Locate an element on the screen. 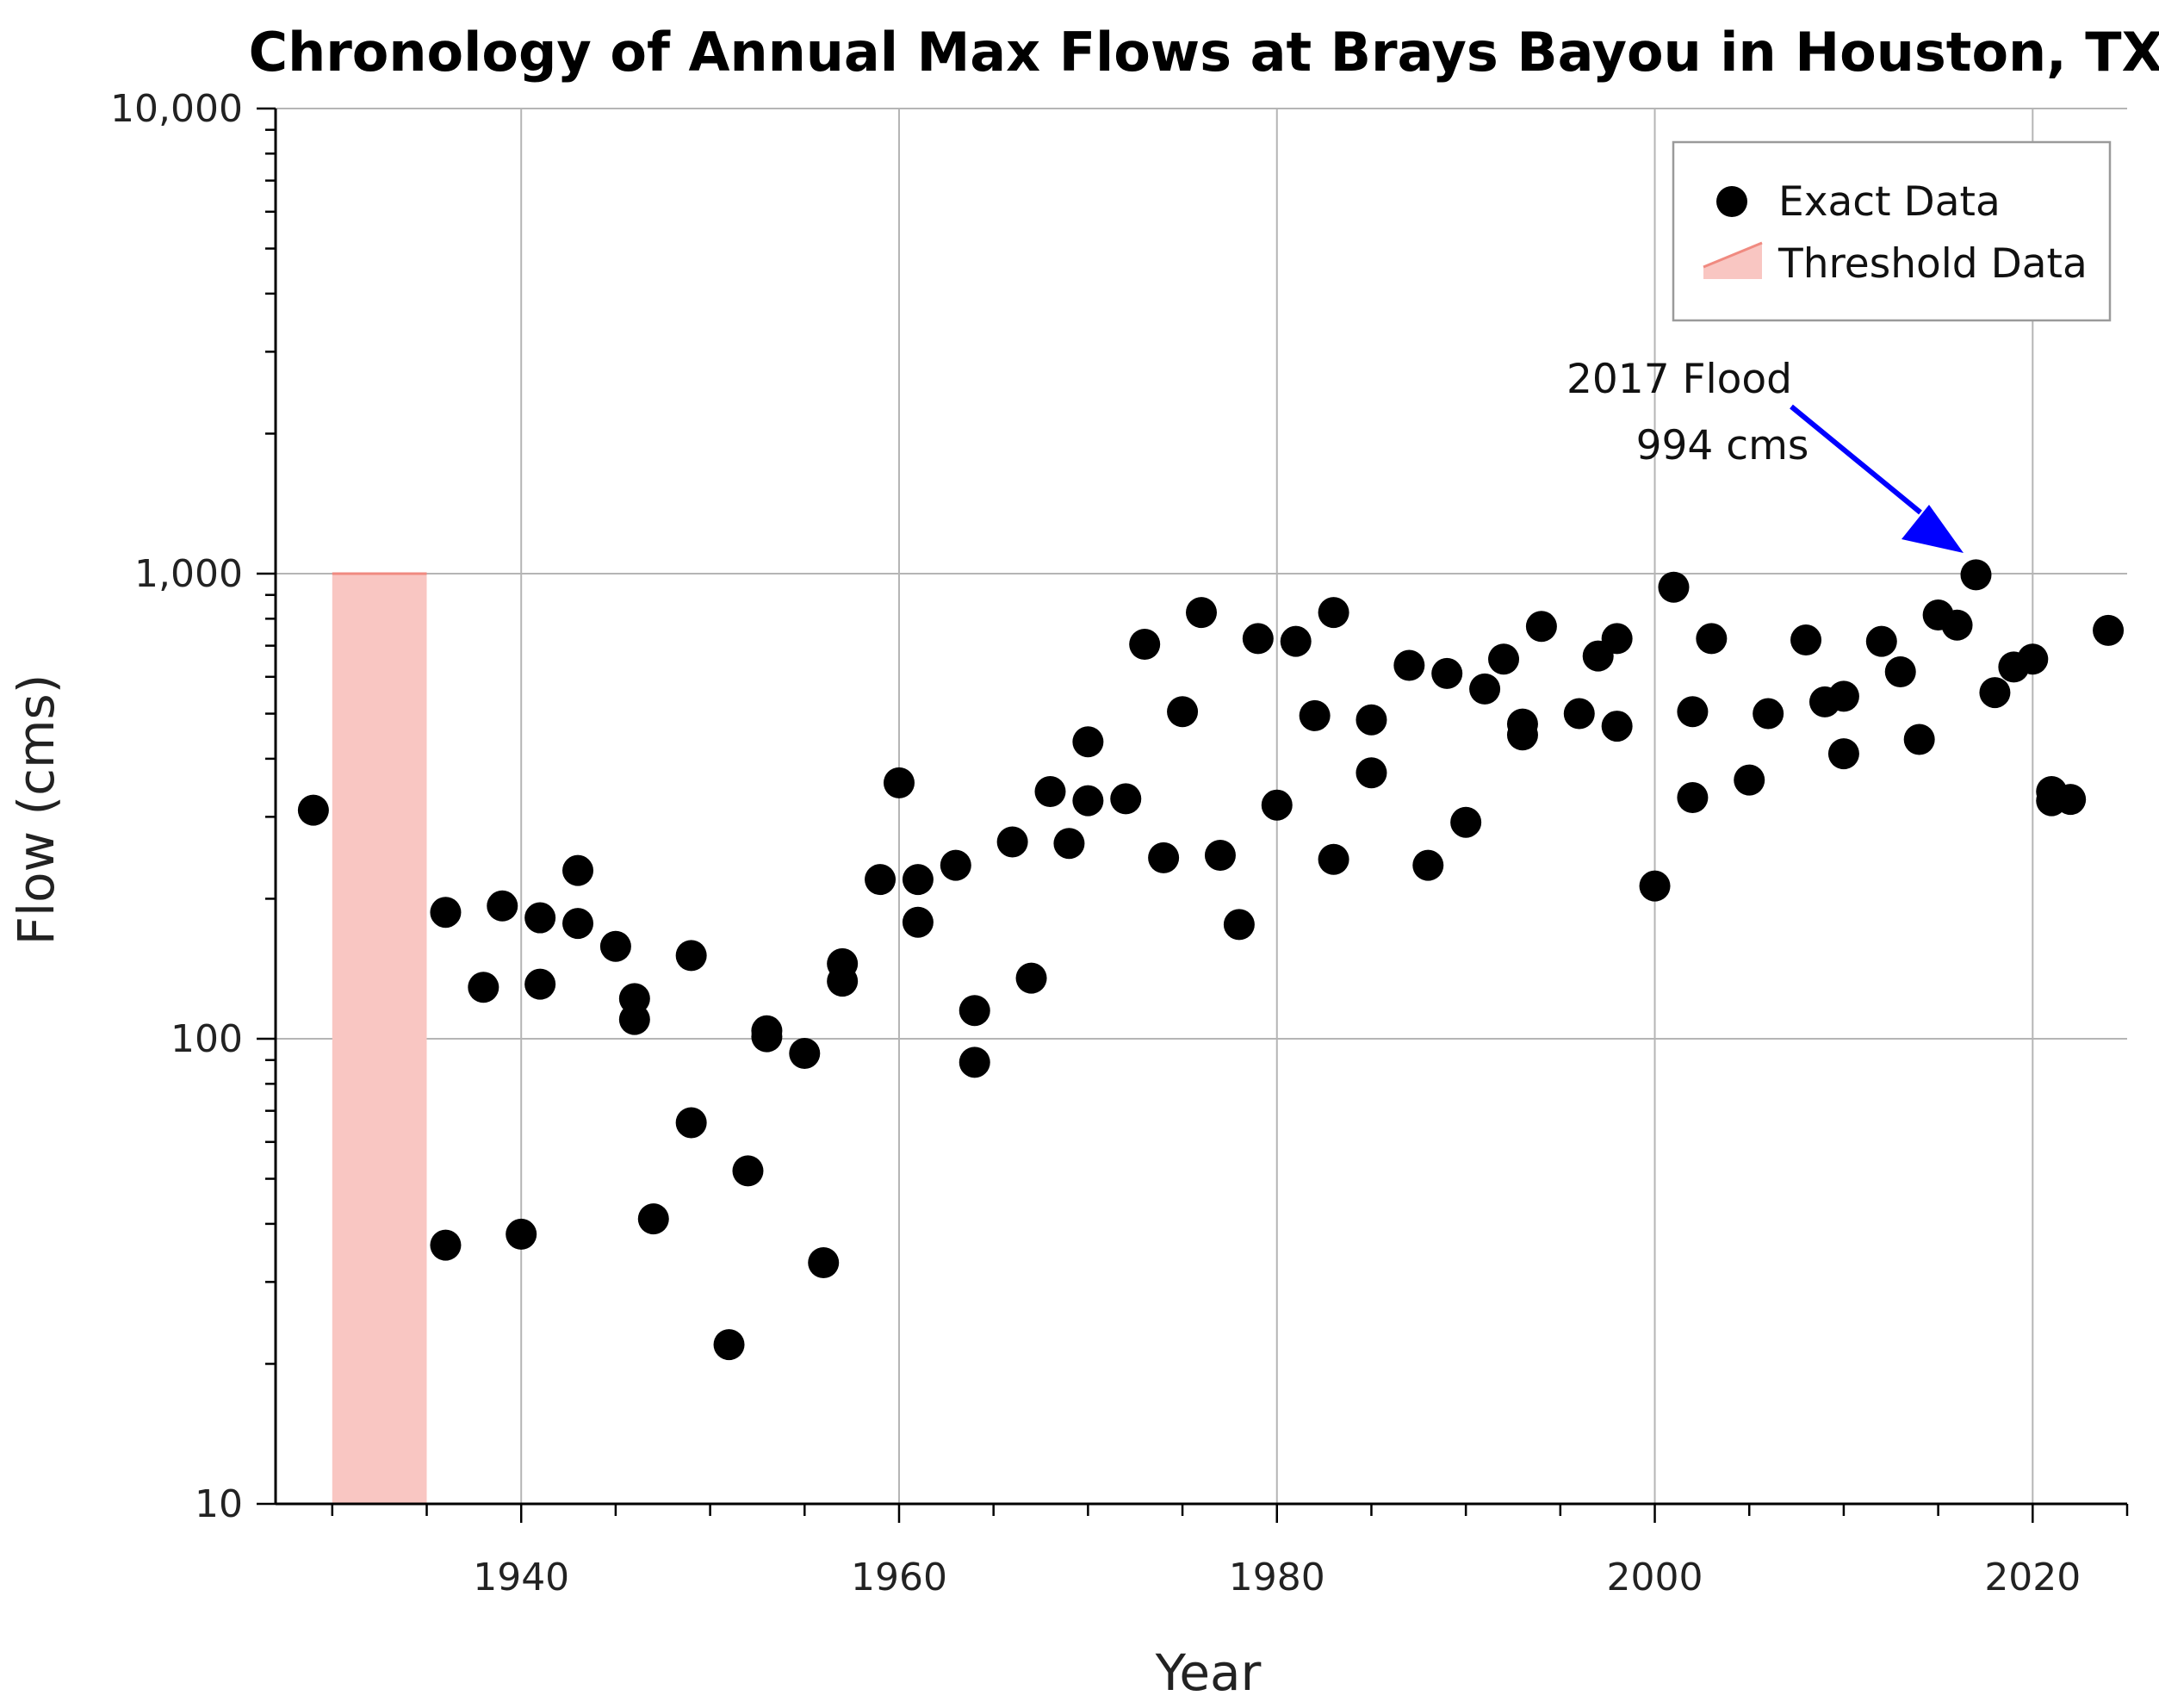 Image resolution: width=2159 pixels, height=1708 pixels. legend: Exact Data Threshold Data is located at coordinates (1892, 231).